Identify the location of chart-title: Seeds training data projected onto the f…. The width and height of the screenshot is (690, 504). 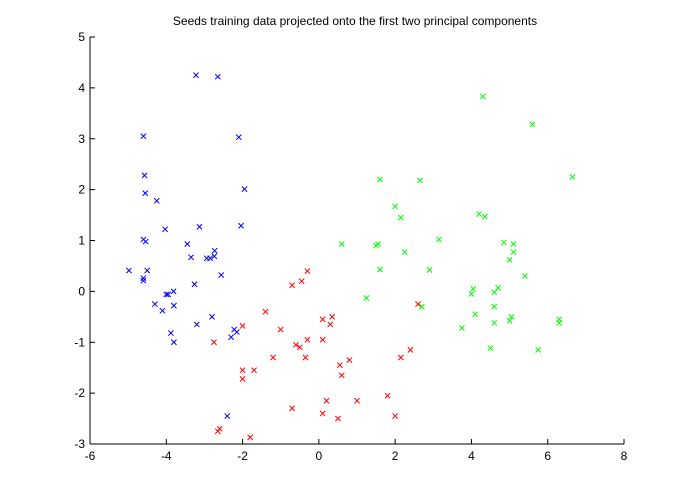
(355, 21).